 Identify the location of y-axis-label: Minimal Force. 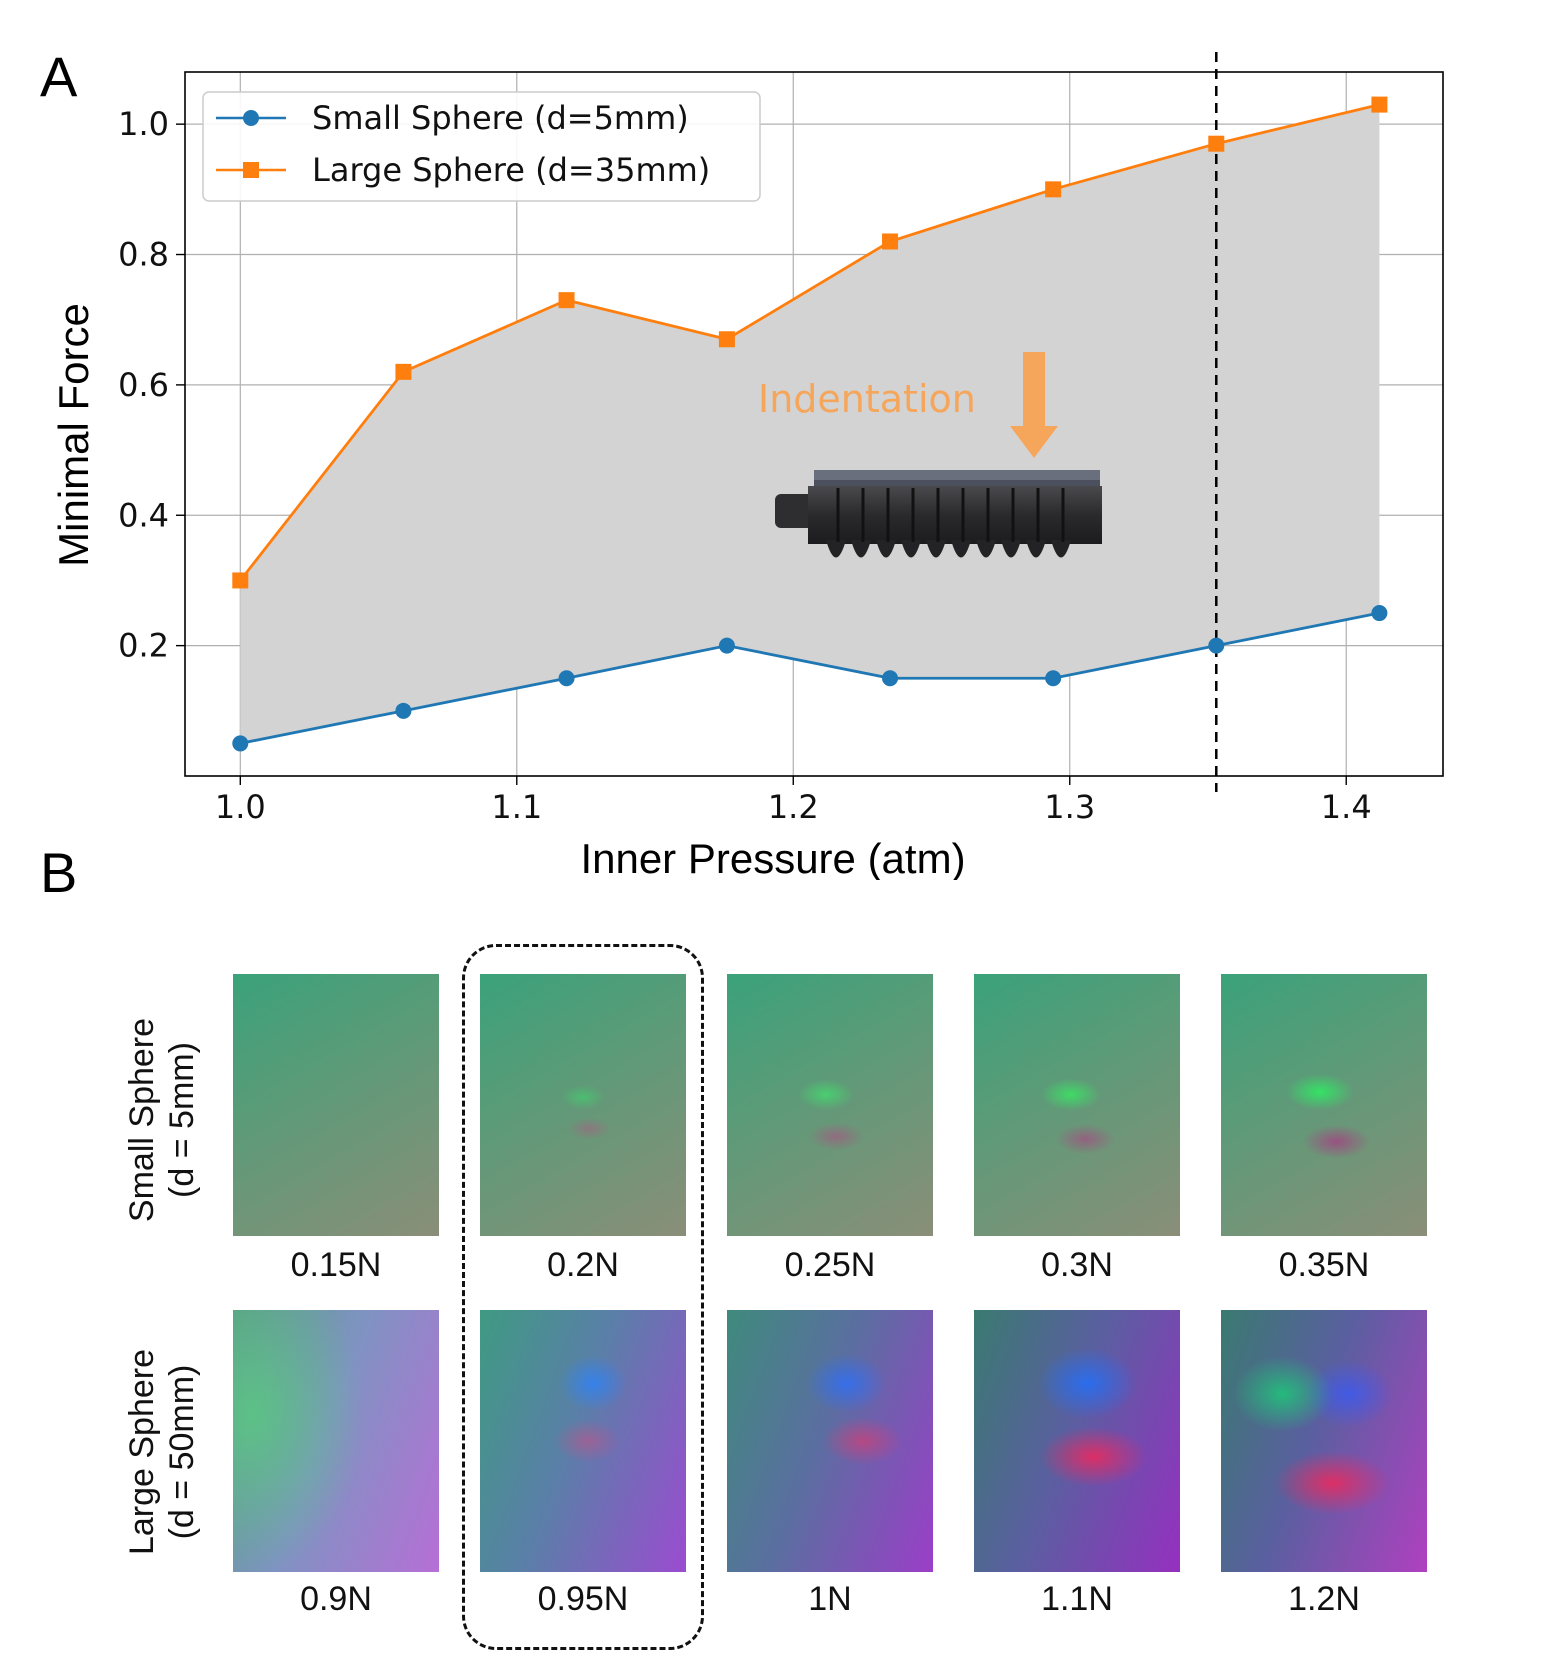
(73, 435).